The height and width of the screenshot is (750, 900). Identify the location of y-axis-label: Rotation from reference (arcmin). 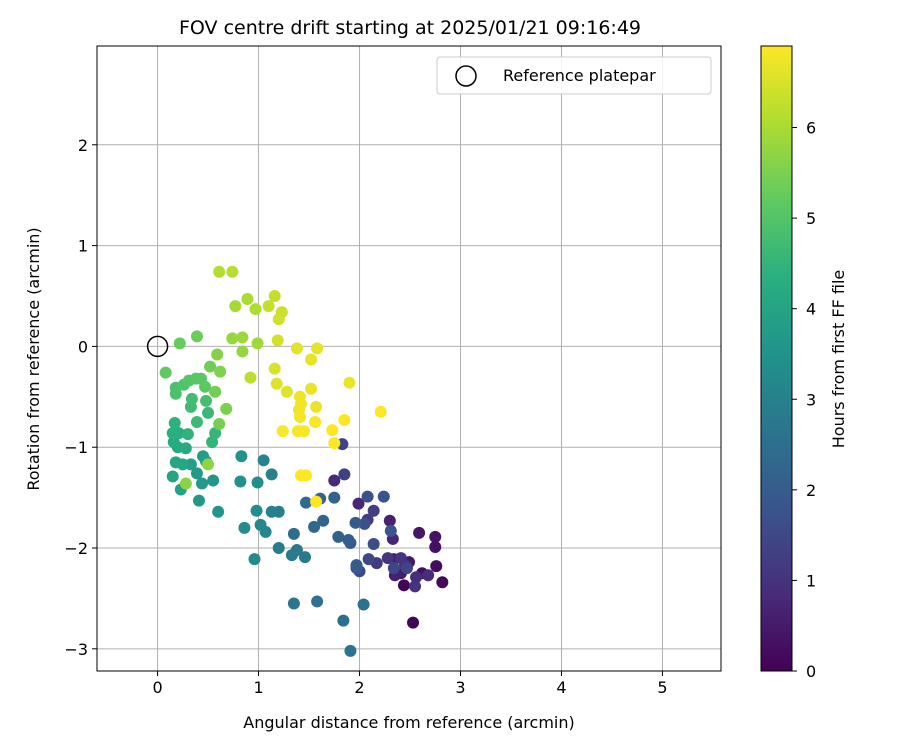
(33, 358).